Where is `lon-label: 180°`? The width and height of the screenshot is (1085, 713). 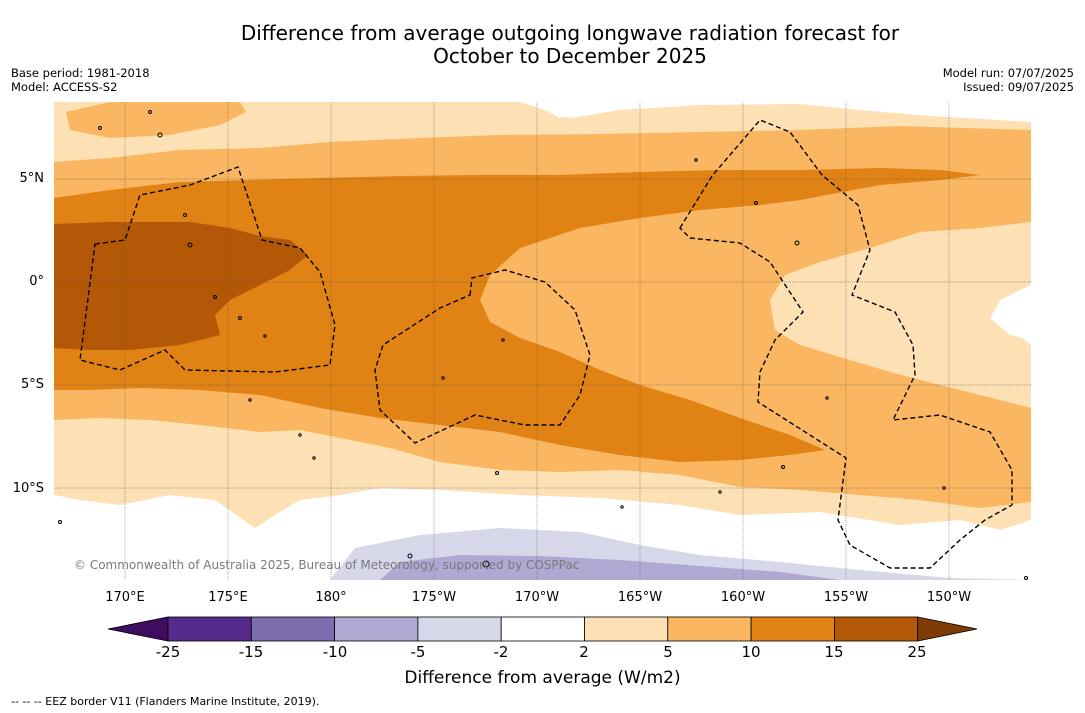
lon-label: 180° is located at coordinates (331, 597).